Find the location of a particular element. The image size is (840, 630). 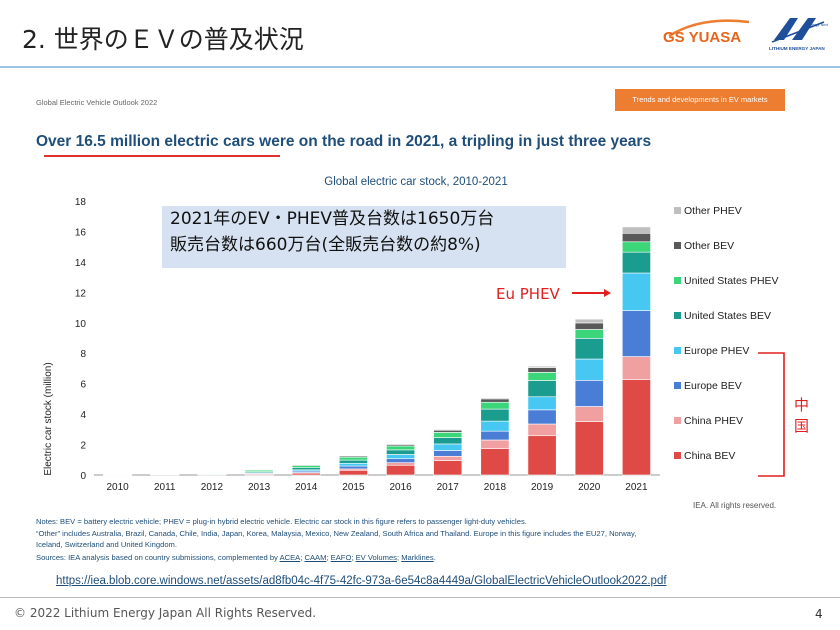

bar-europe-bev-2020 is located at coordinates (589, 393).